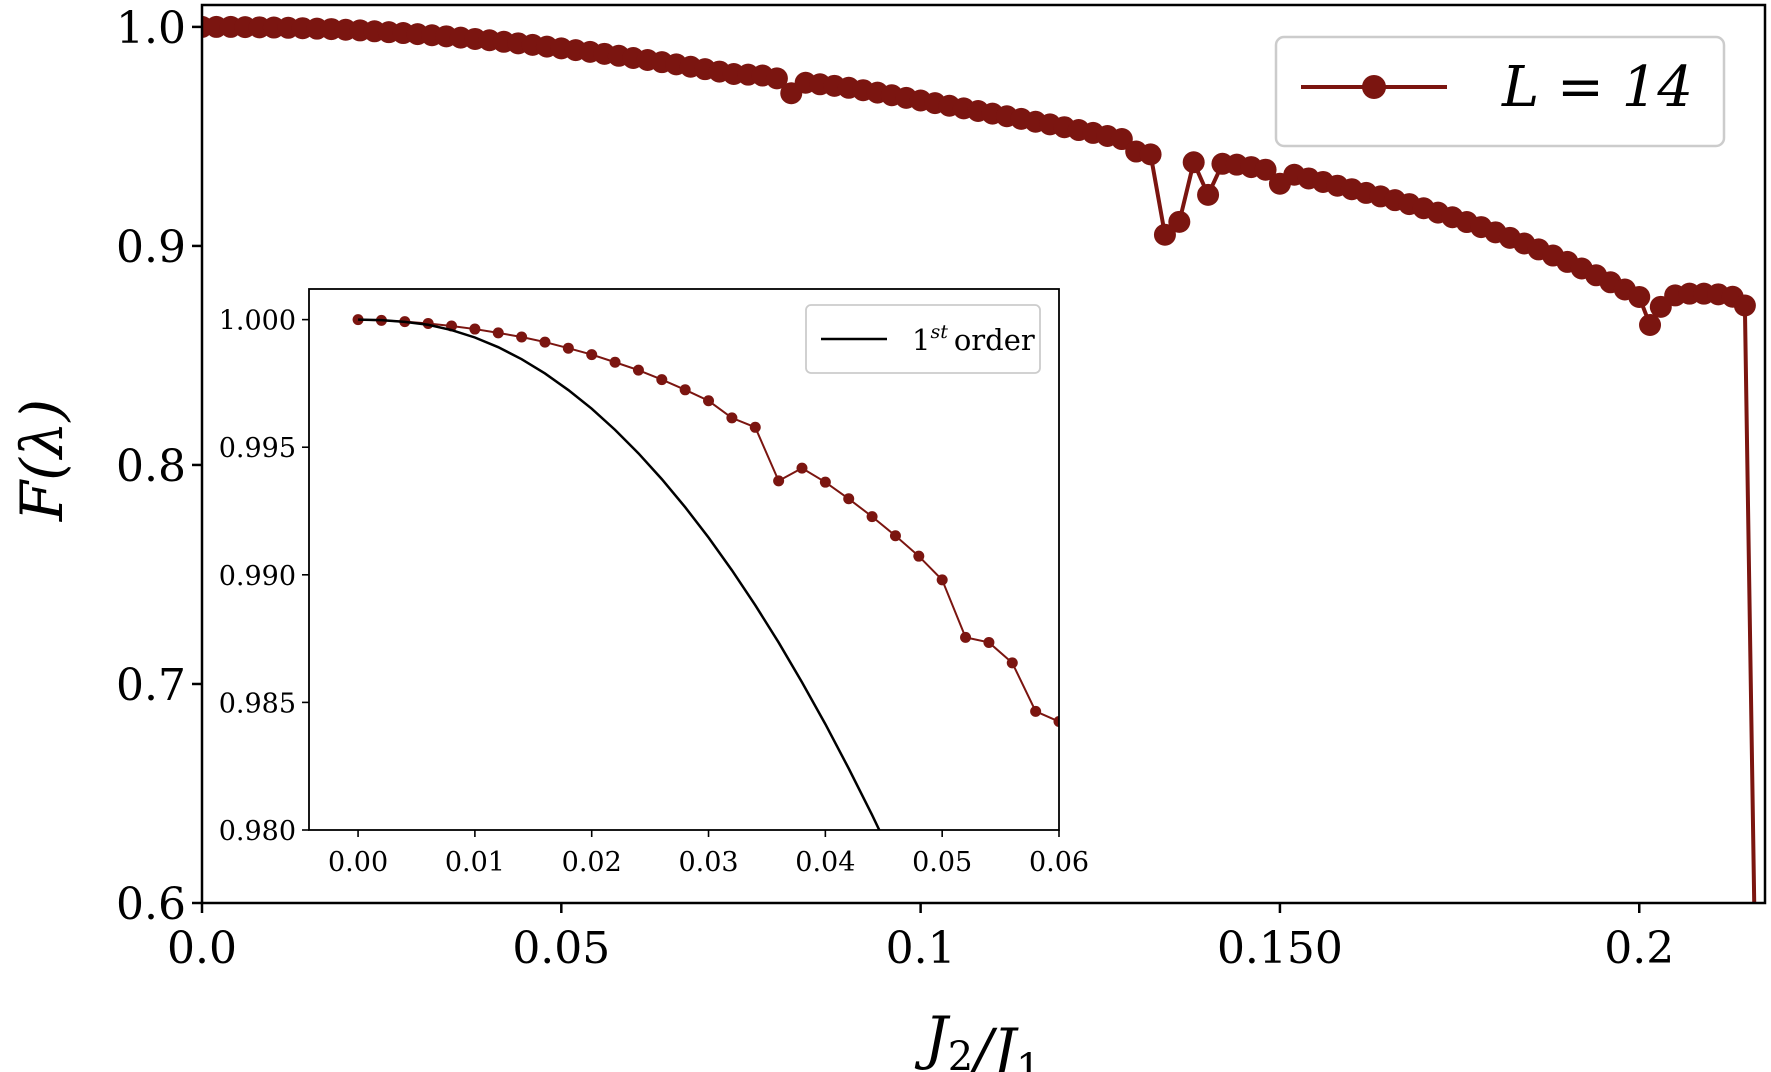 Image resolution: width=1771 pixels, height=1072 pixels. I want to click on inset-legend: 1st order, so click(923, 339).